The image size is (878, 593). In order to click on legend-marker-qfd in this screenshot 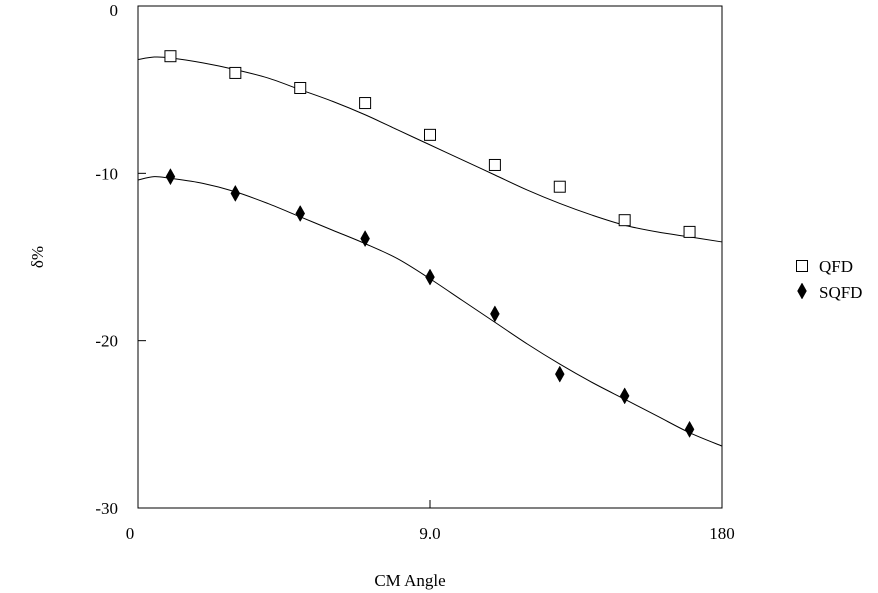, I will do `click(802, 266)`.